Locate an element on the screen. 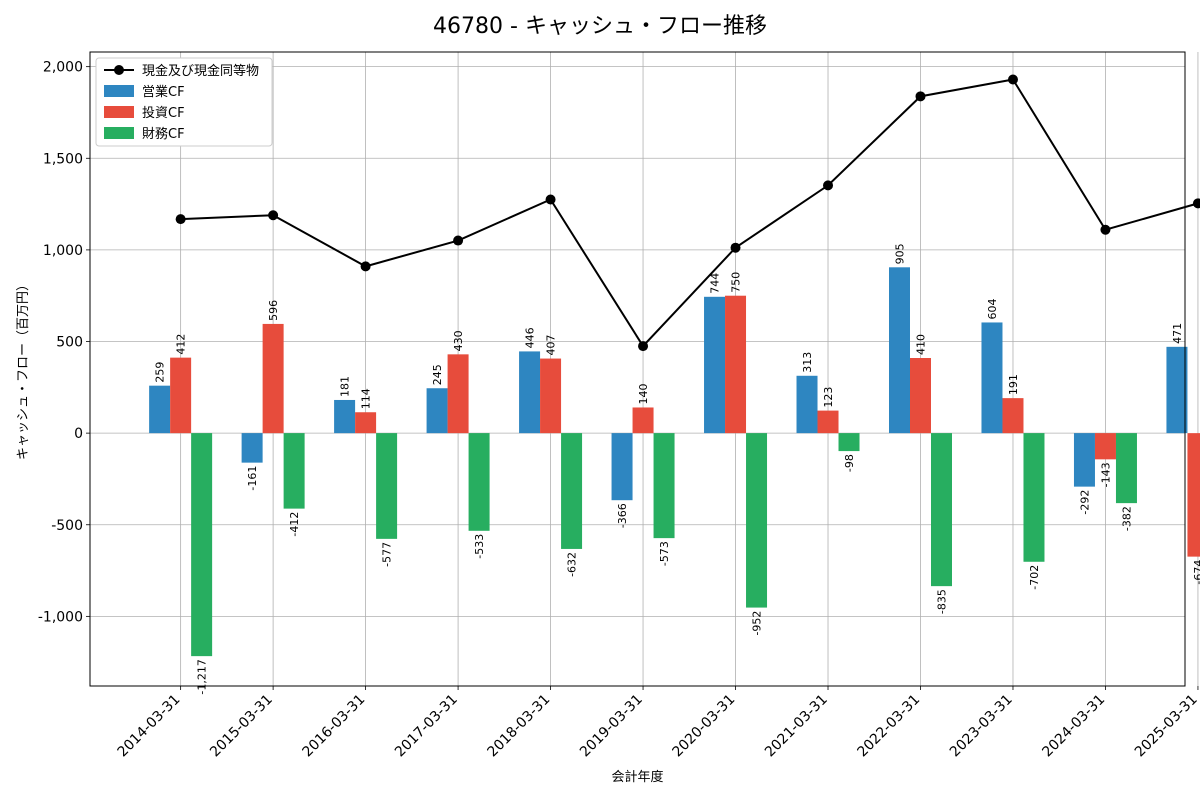 This screenshot has width=1200, height=800. bar-投資CF-2023-03-31 is located at coordinates (1013, 416).